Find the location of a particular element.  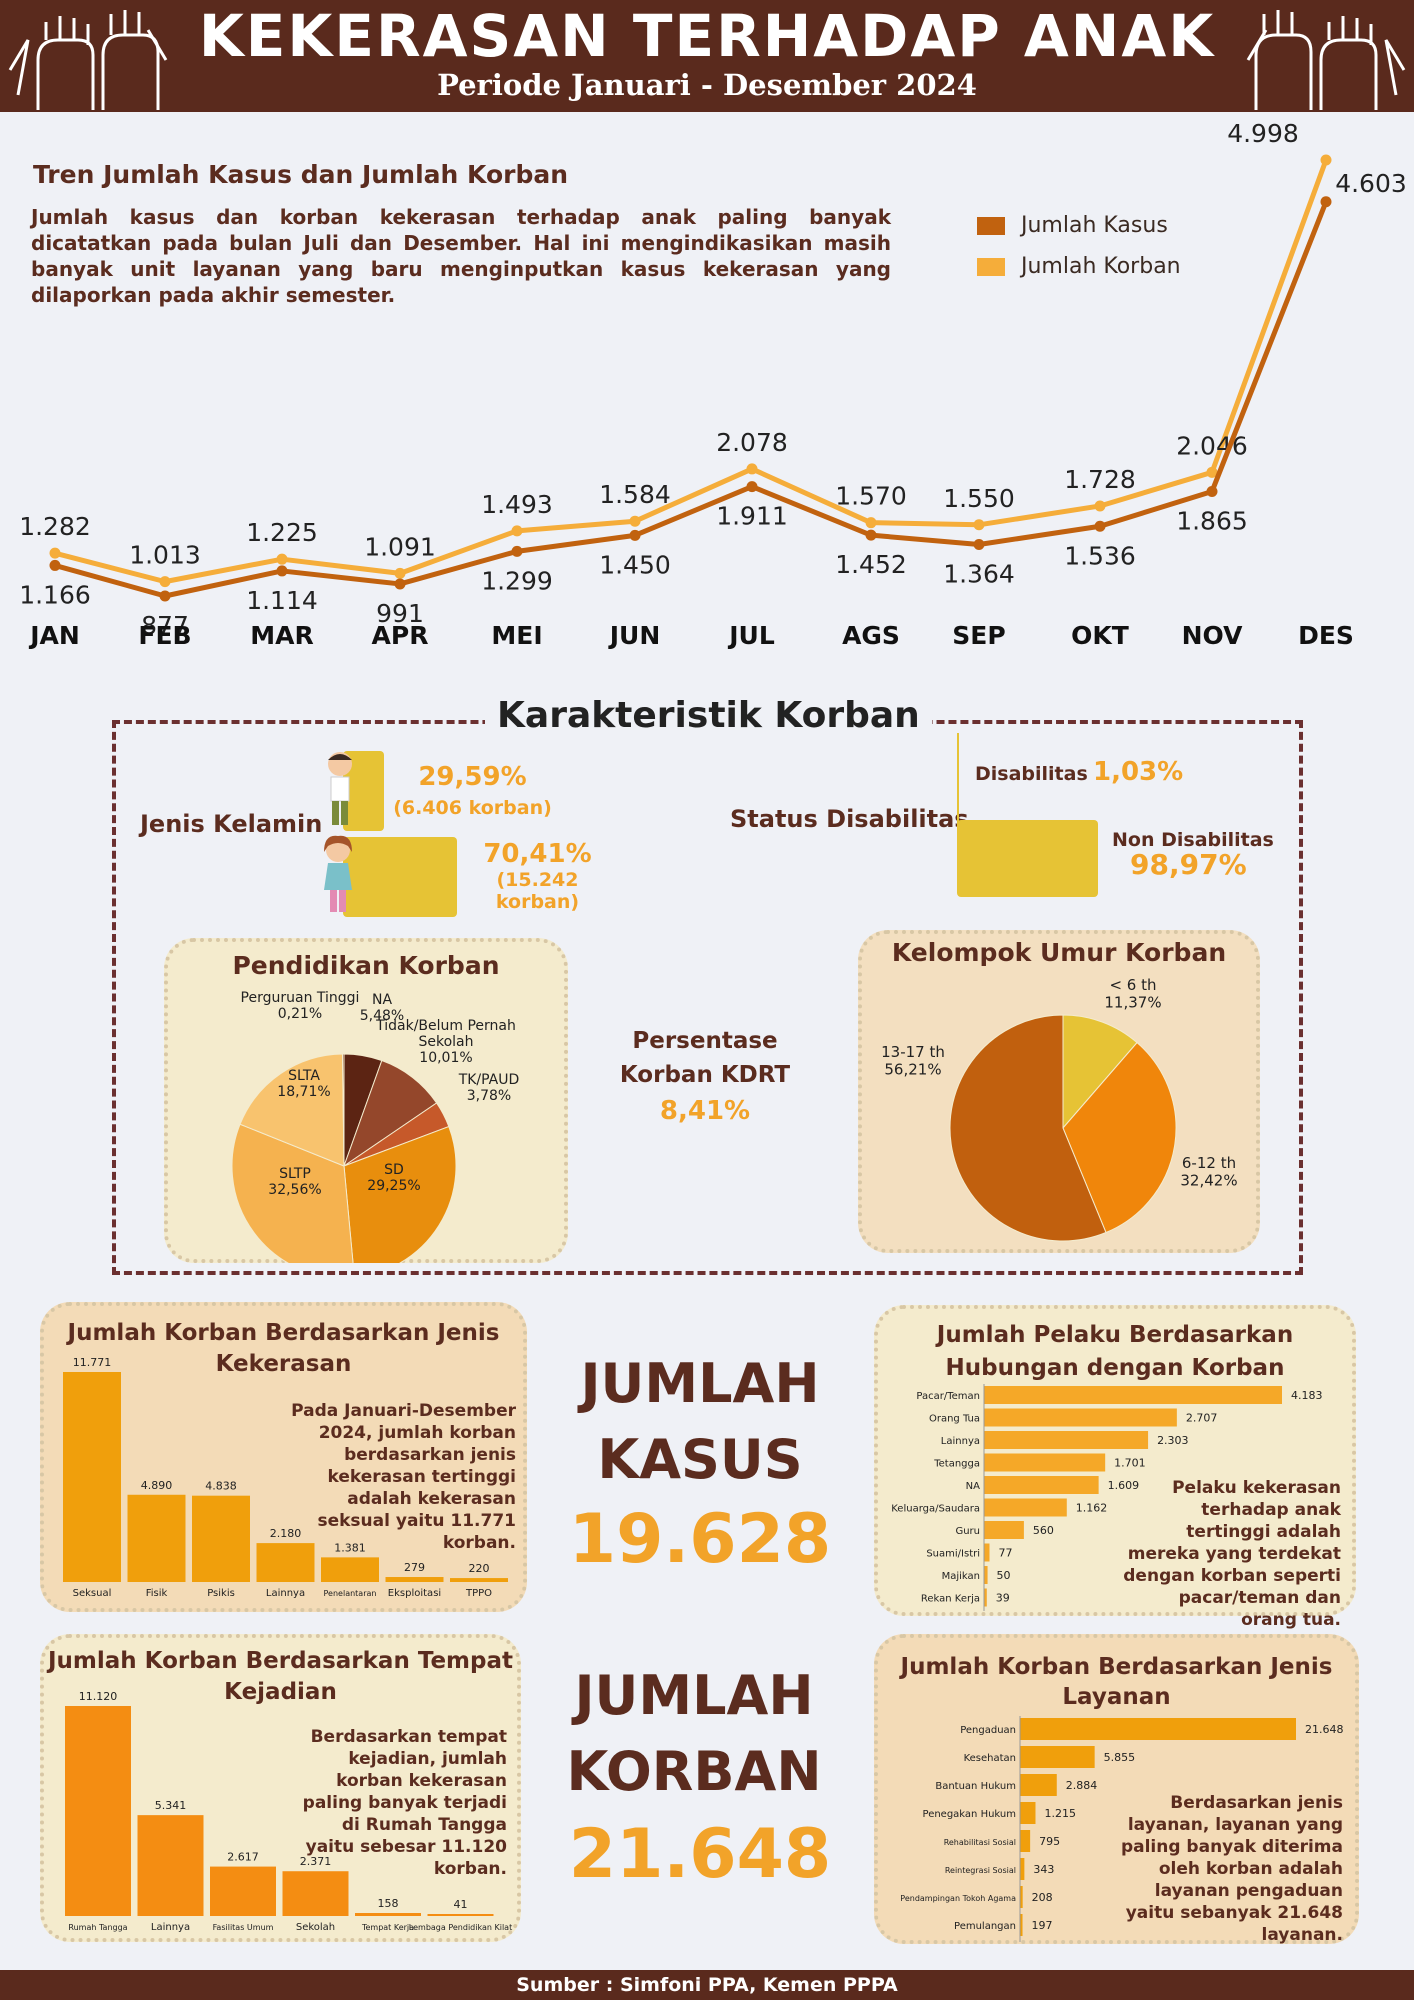

bar-category-label: Keluarga/Saudara is located at coordinates (935, 1509).